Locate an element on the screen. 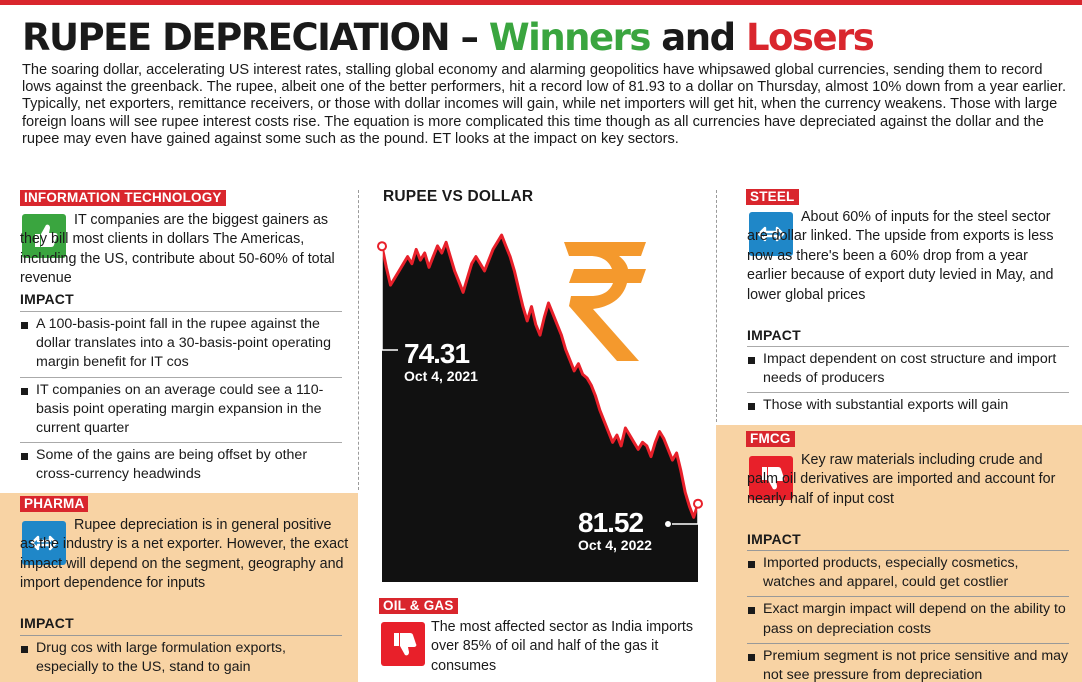 Image resolution: width=1082 pixels, height=682 pixels. start-leader-line is located at coordinates (389, 301).